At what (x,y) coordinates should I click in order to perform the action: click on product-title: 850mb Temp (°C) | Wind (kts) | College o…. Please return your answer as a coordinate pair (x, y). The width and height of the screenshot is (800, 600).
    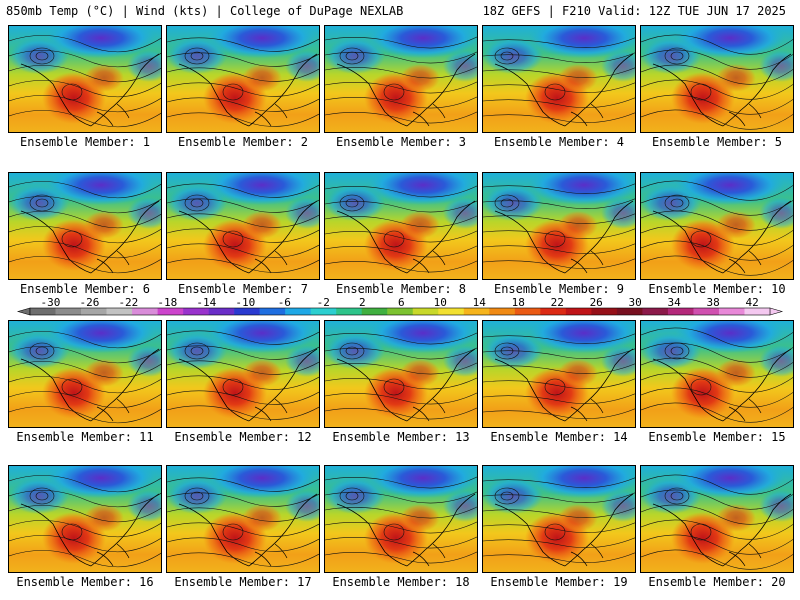
    Looking at the image, I should click on (205, 11).